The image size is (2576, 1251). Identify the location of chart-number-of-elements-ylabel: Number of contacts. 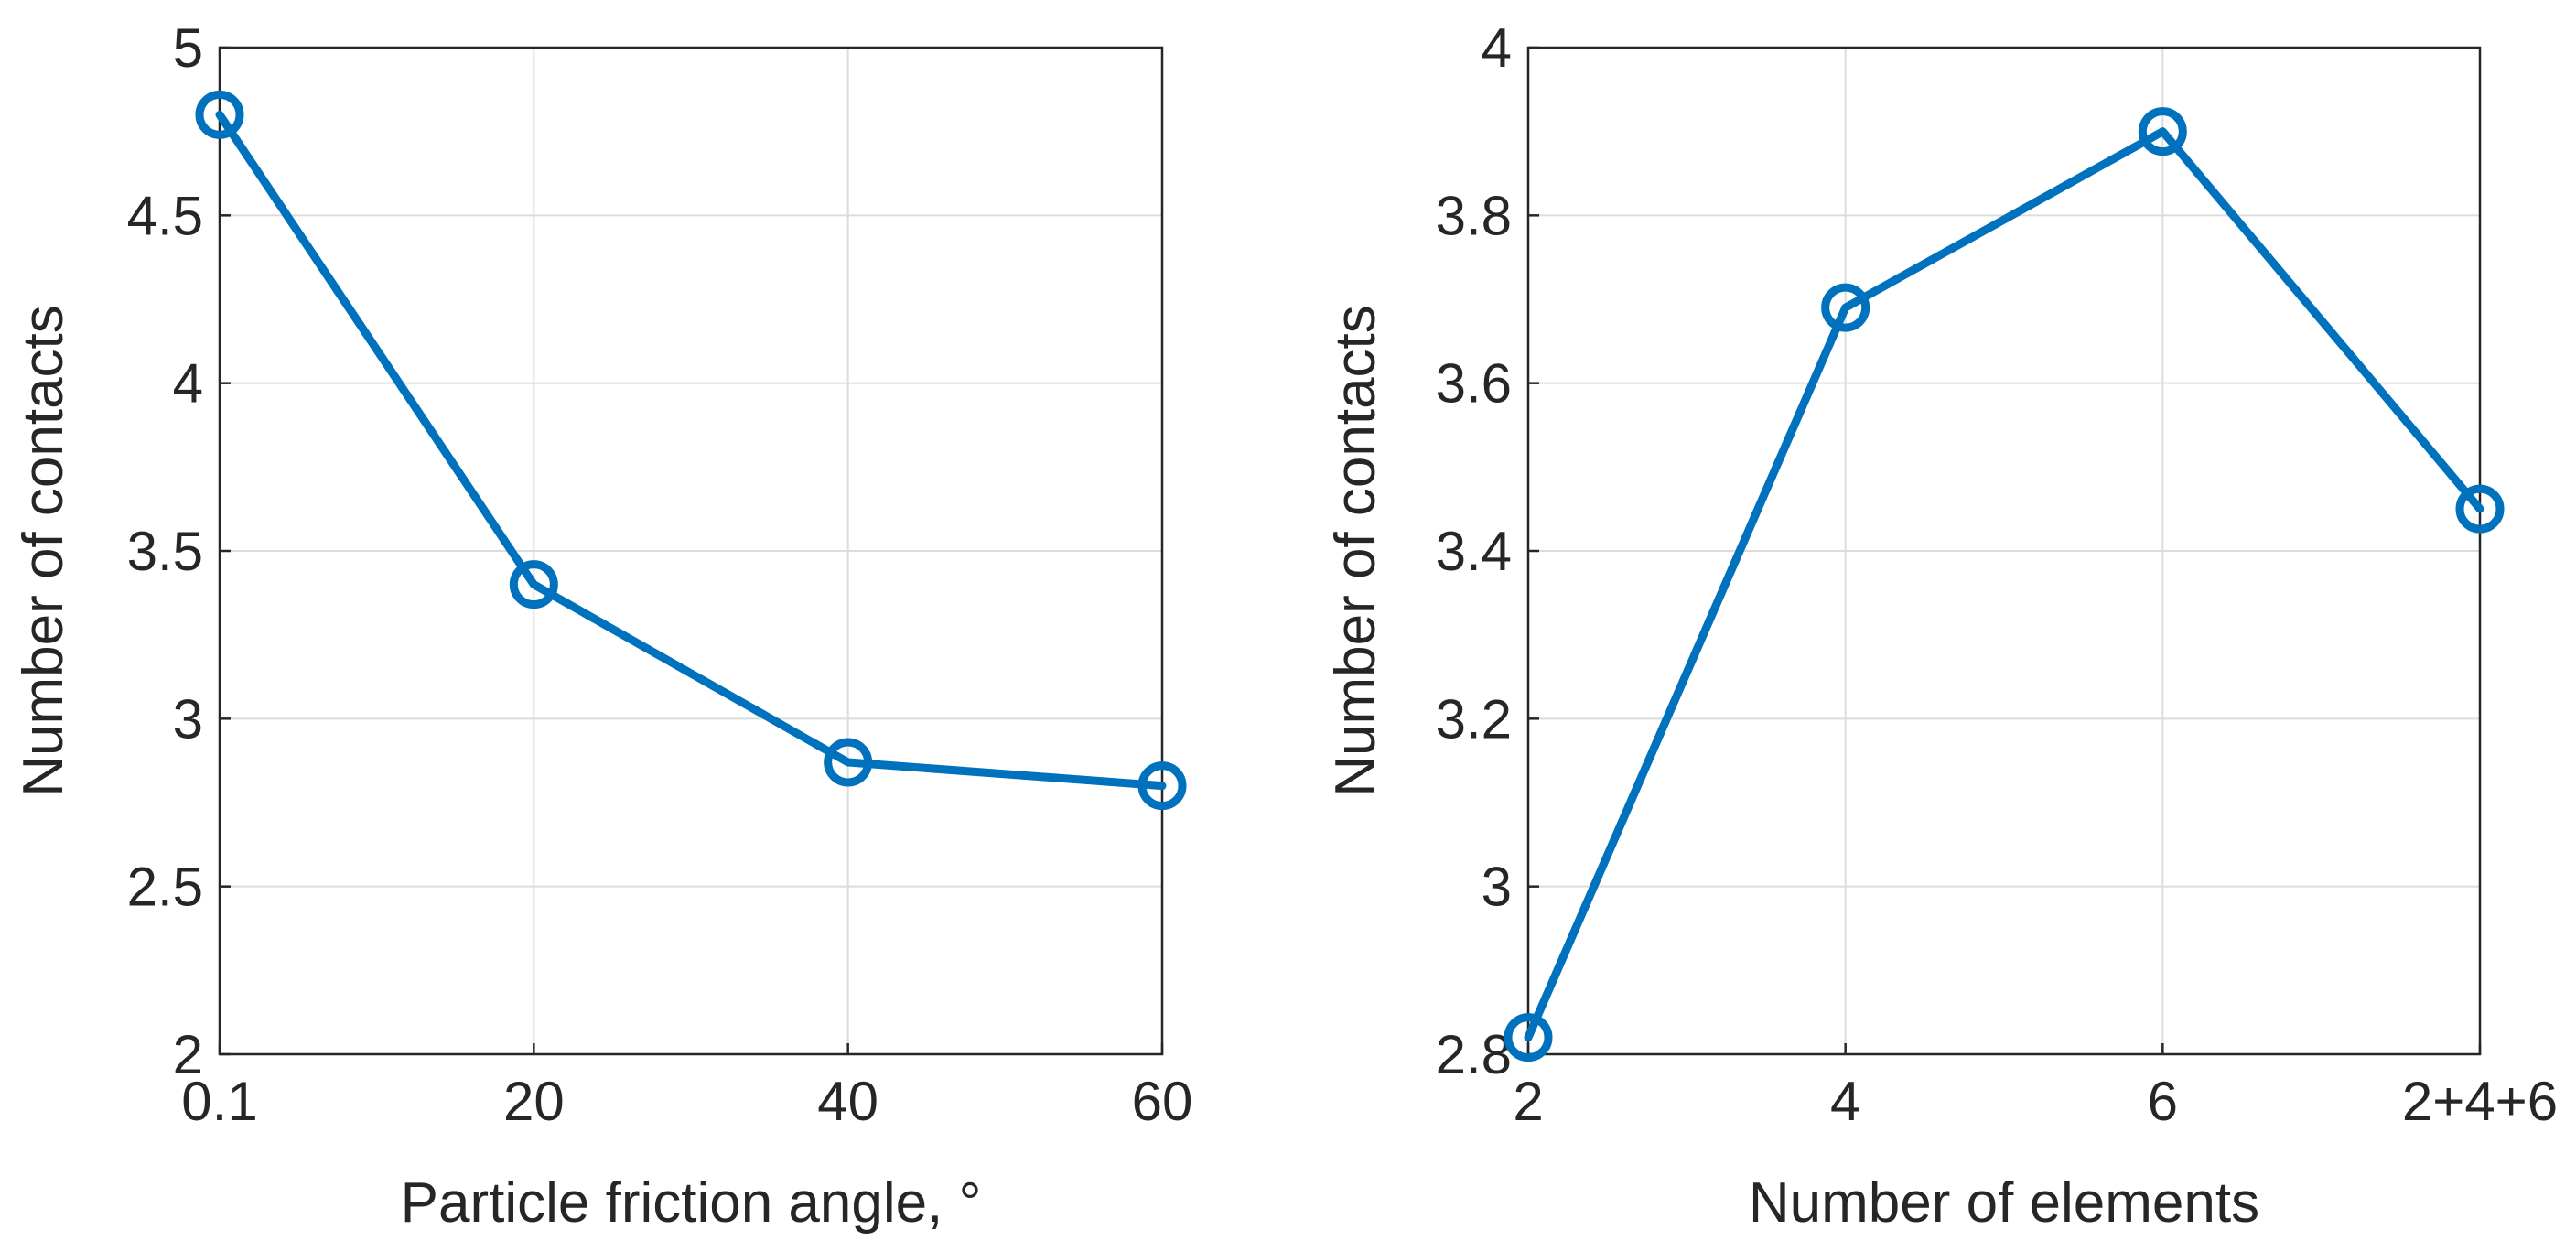
(1355, 551).